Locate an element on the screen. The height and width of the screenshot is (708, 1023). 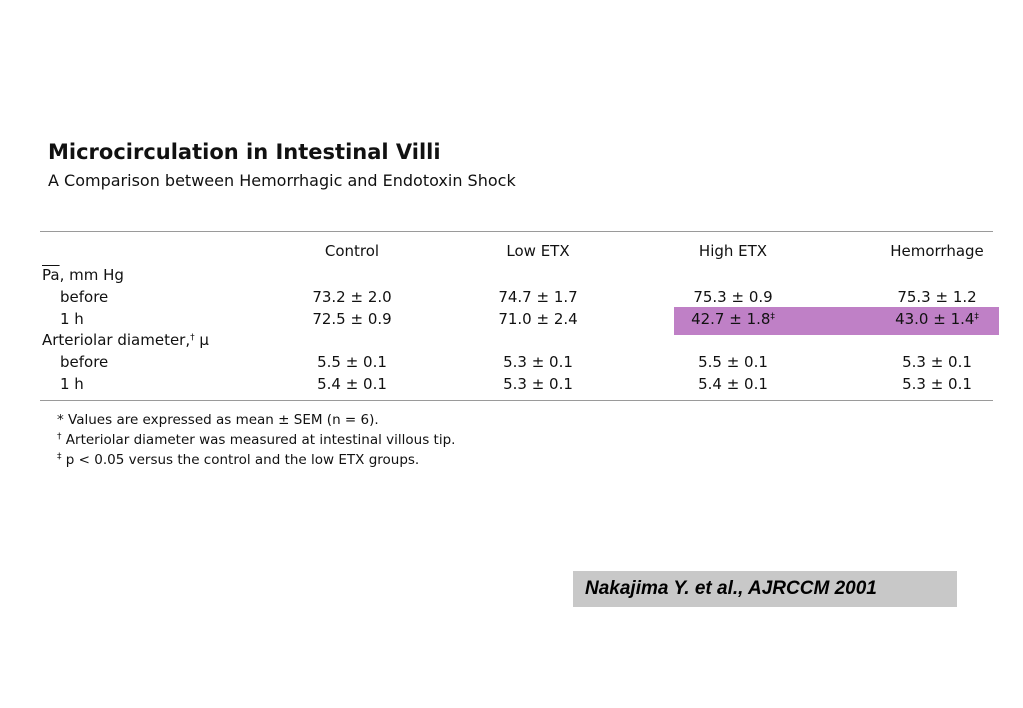
cell-value: 43.0 ± 1.4 is located at coordinates (935, 319).